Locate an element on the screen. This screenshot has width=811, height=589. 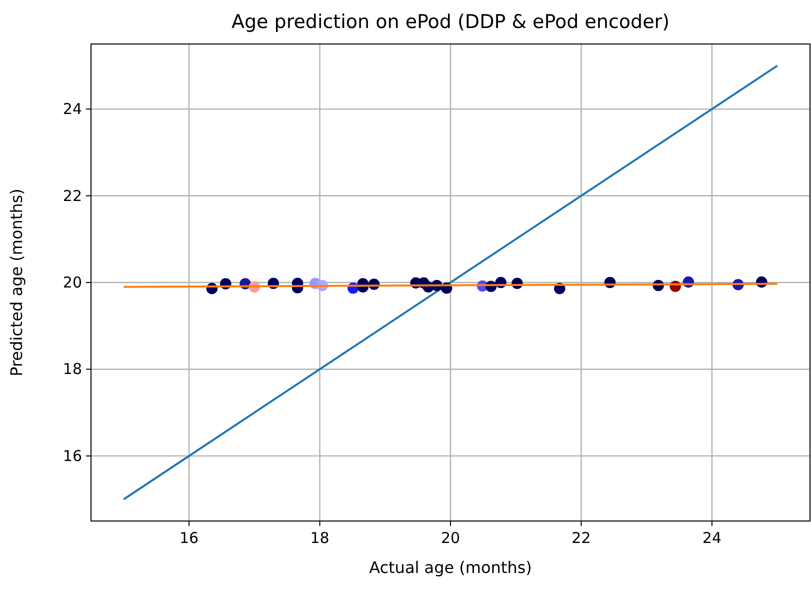
y-axis-title: Predicted age (months) is located at coordinates (16, 282).